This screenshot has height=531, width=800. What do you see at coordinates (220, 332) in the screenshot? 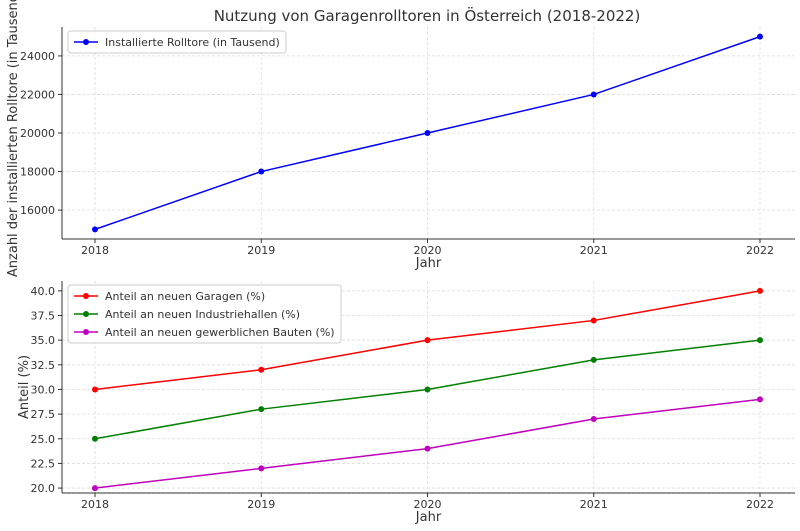
I see `legend-label: Anteil an neuen gewerblichen Bauten (%)` at bounding box center [220, 332].